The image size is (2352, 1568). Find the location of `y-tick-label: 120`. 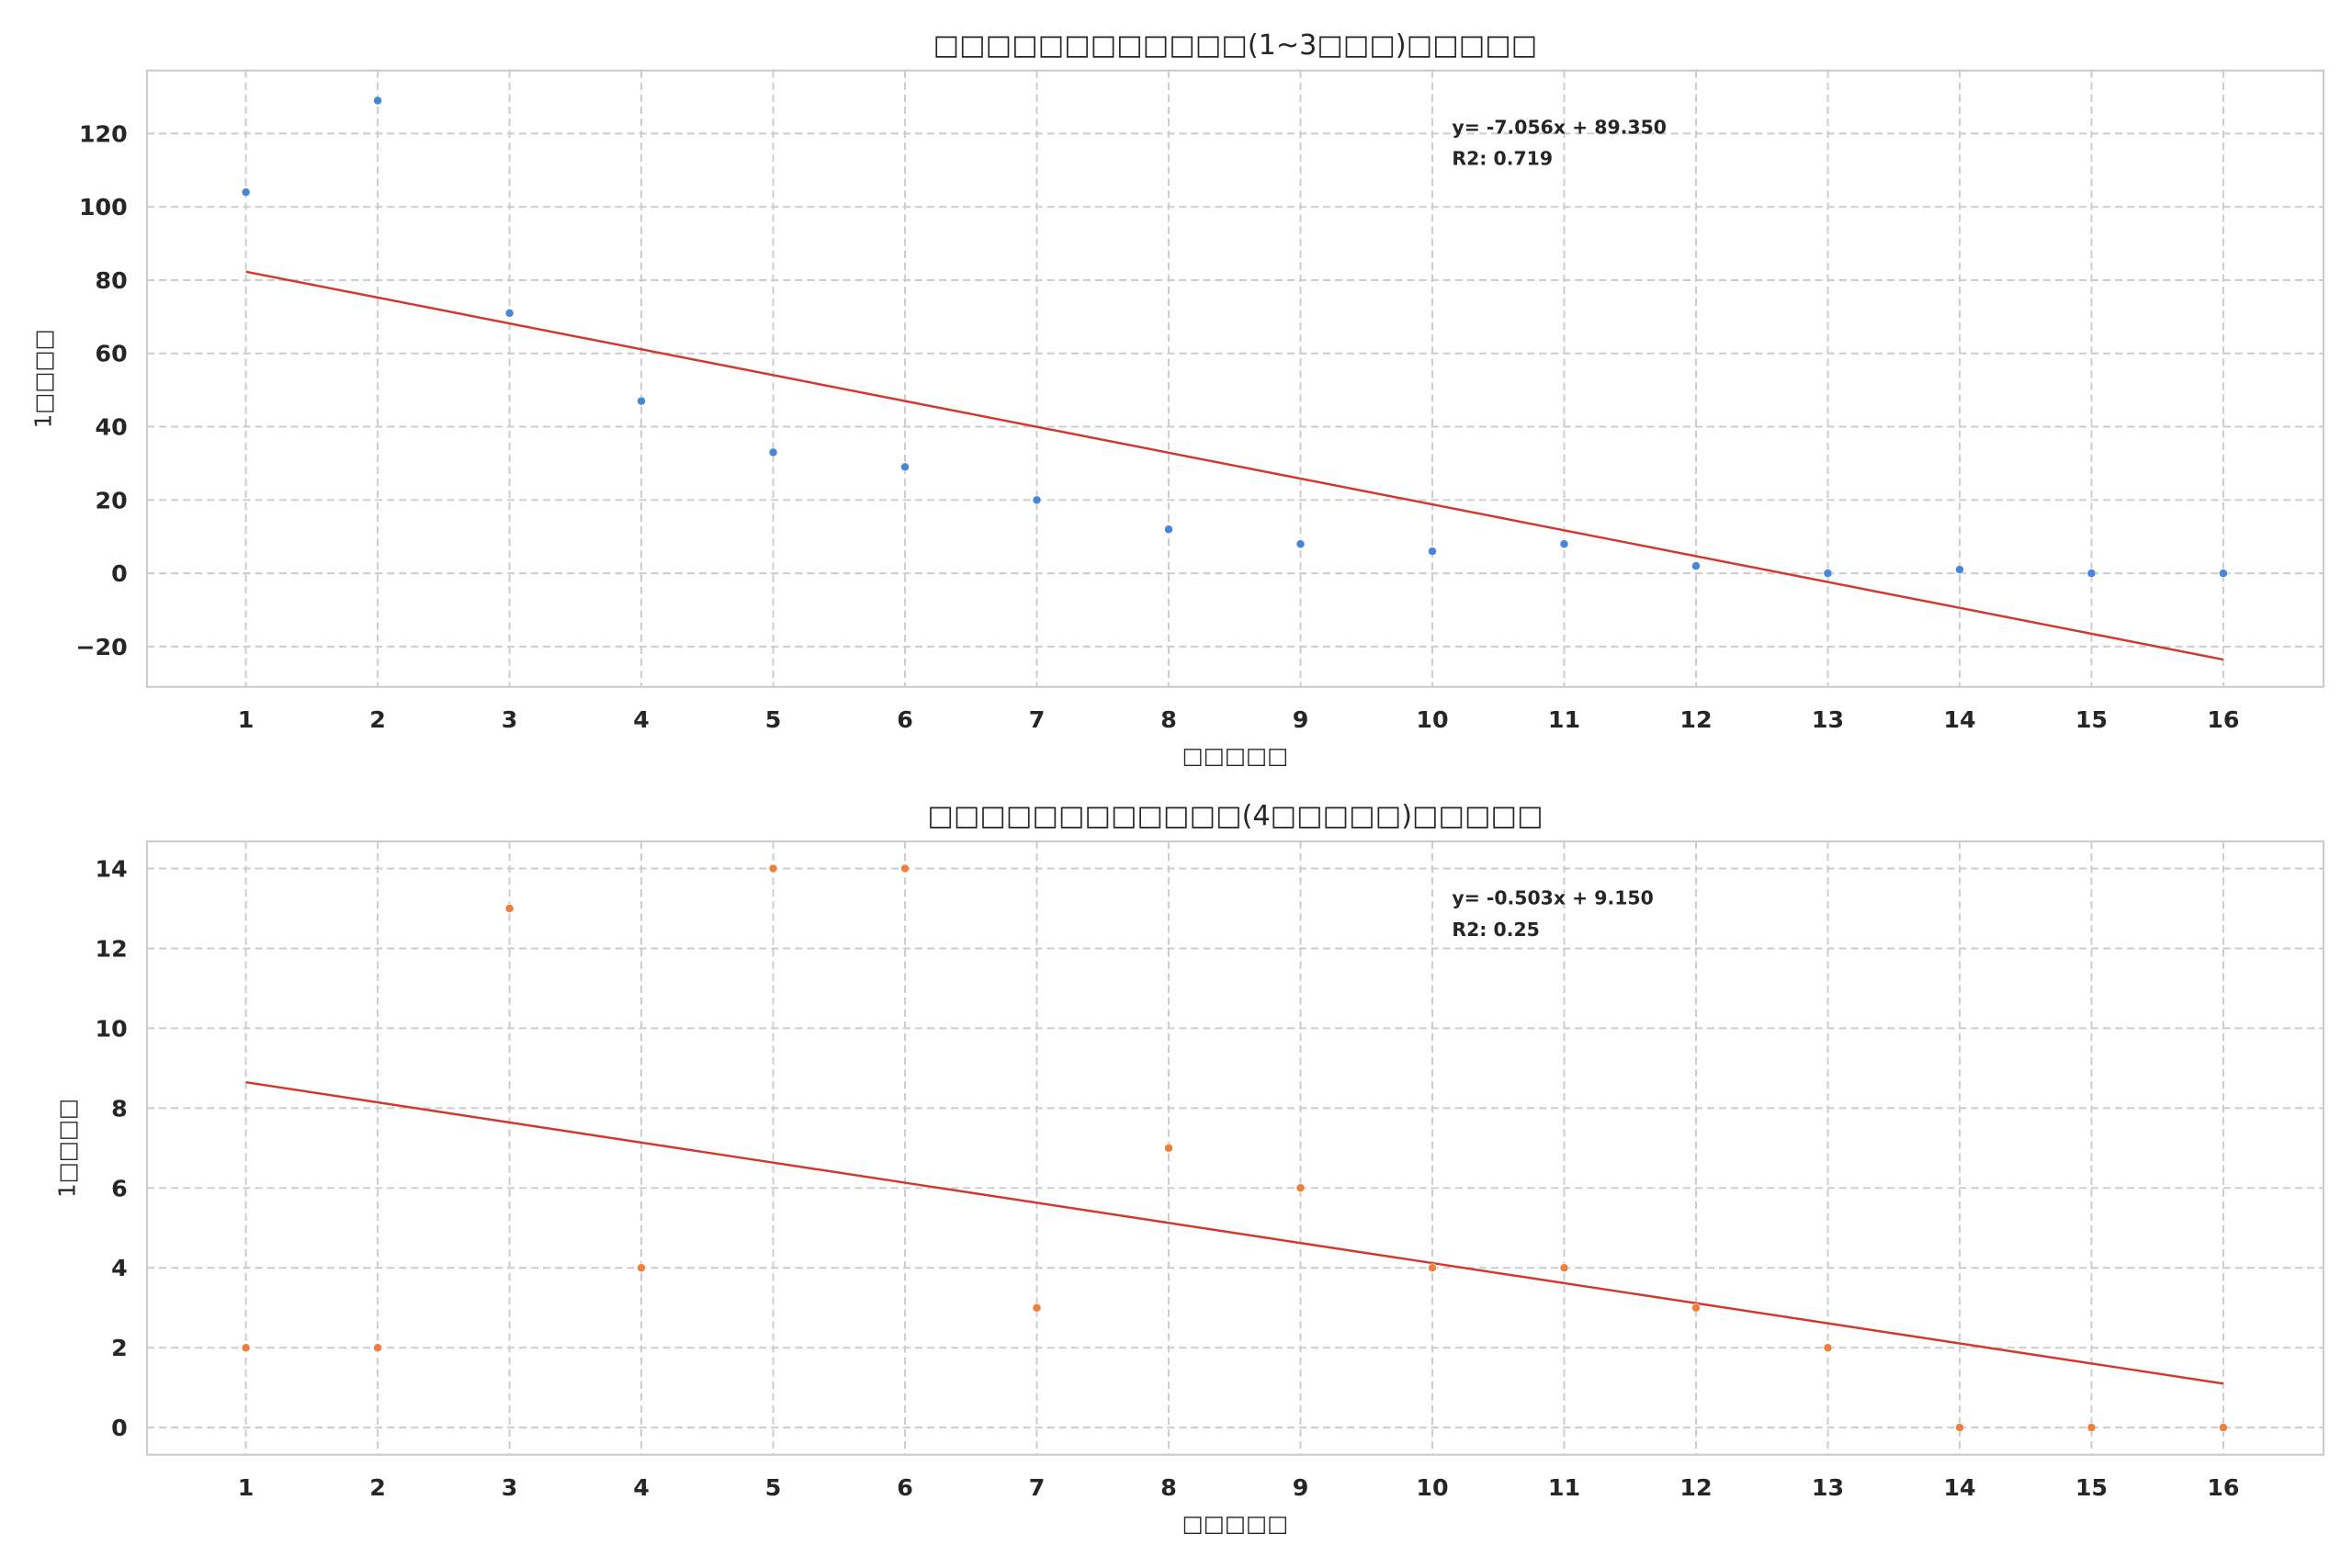

y-tick-label: 120 is located at coordinates (103, 134).